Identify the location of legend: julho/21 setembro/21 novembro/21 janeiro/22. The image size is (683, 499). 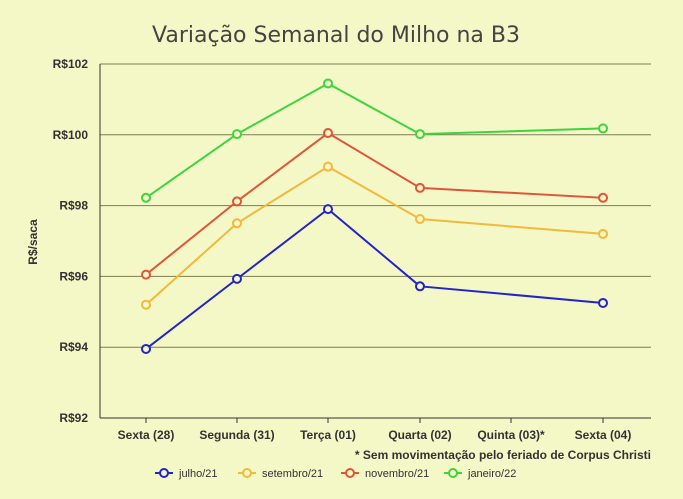
(335, 474).